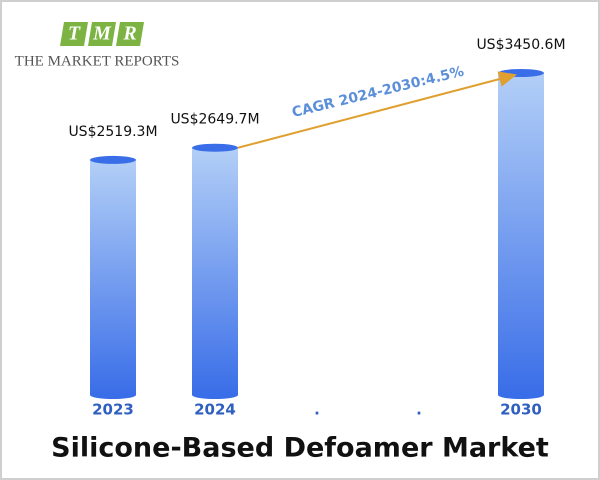  What do you see at coordinates (300, 448) in the screenshot?
I see `chart-title: Silicone-Based Defoamer Market` at bounding box center [300, 448].